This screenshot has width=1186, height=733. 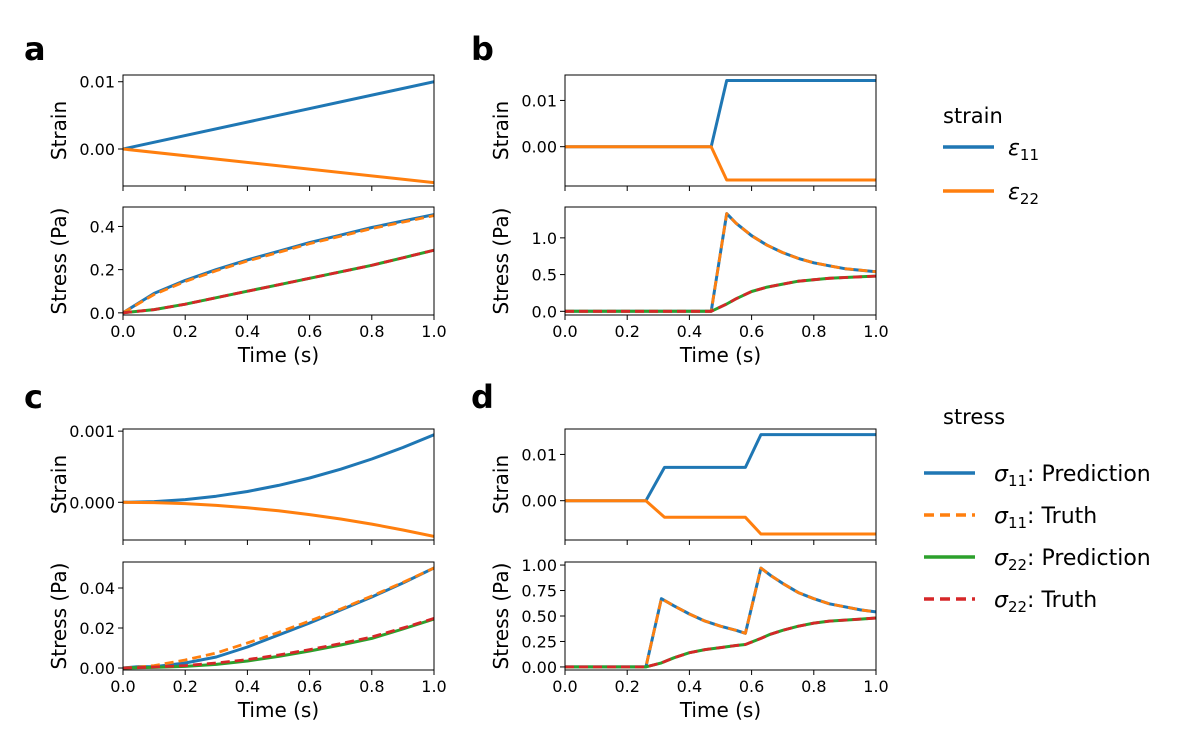 What do you see at coordinates (689, 331) in the screenshot?
I see `x-tick-label-b-stress-2: 0.4` at bounding box center [689, 331].